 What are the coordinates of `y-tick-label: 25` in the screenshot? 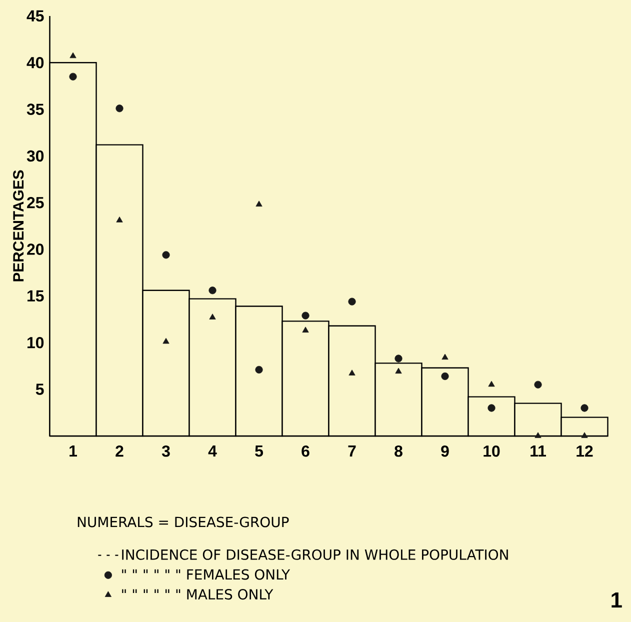 It's located at (35, 202).